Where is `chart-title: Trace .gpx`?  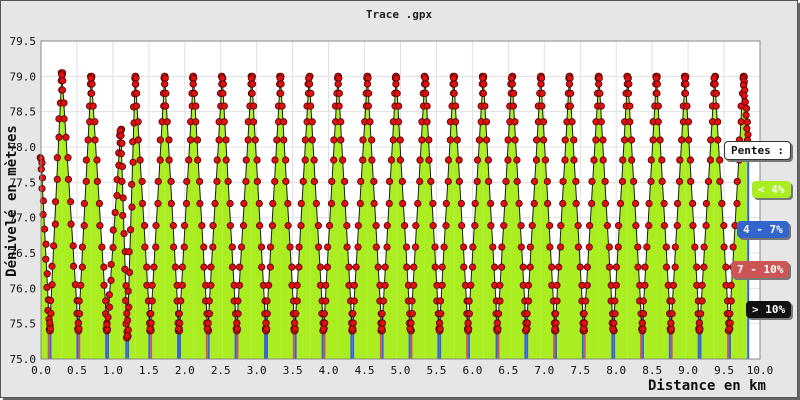
chart-title: Trace .gpx is located at coordinates (399, 14).